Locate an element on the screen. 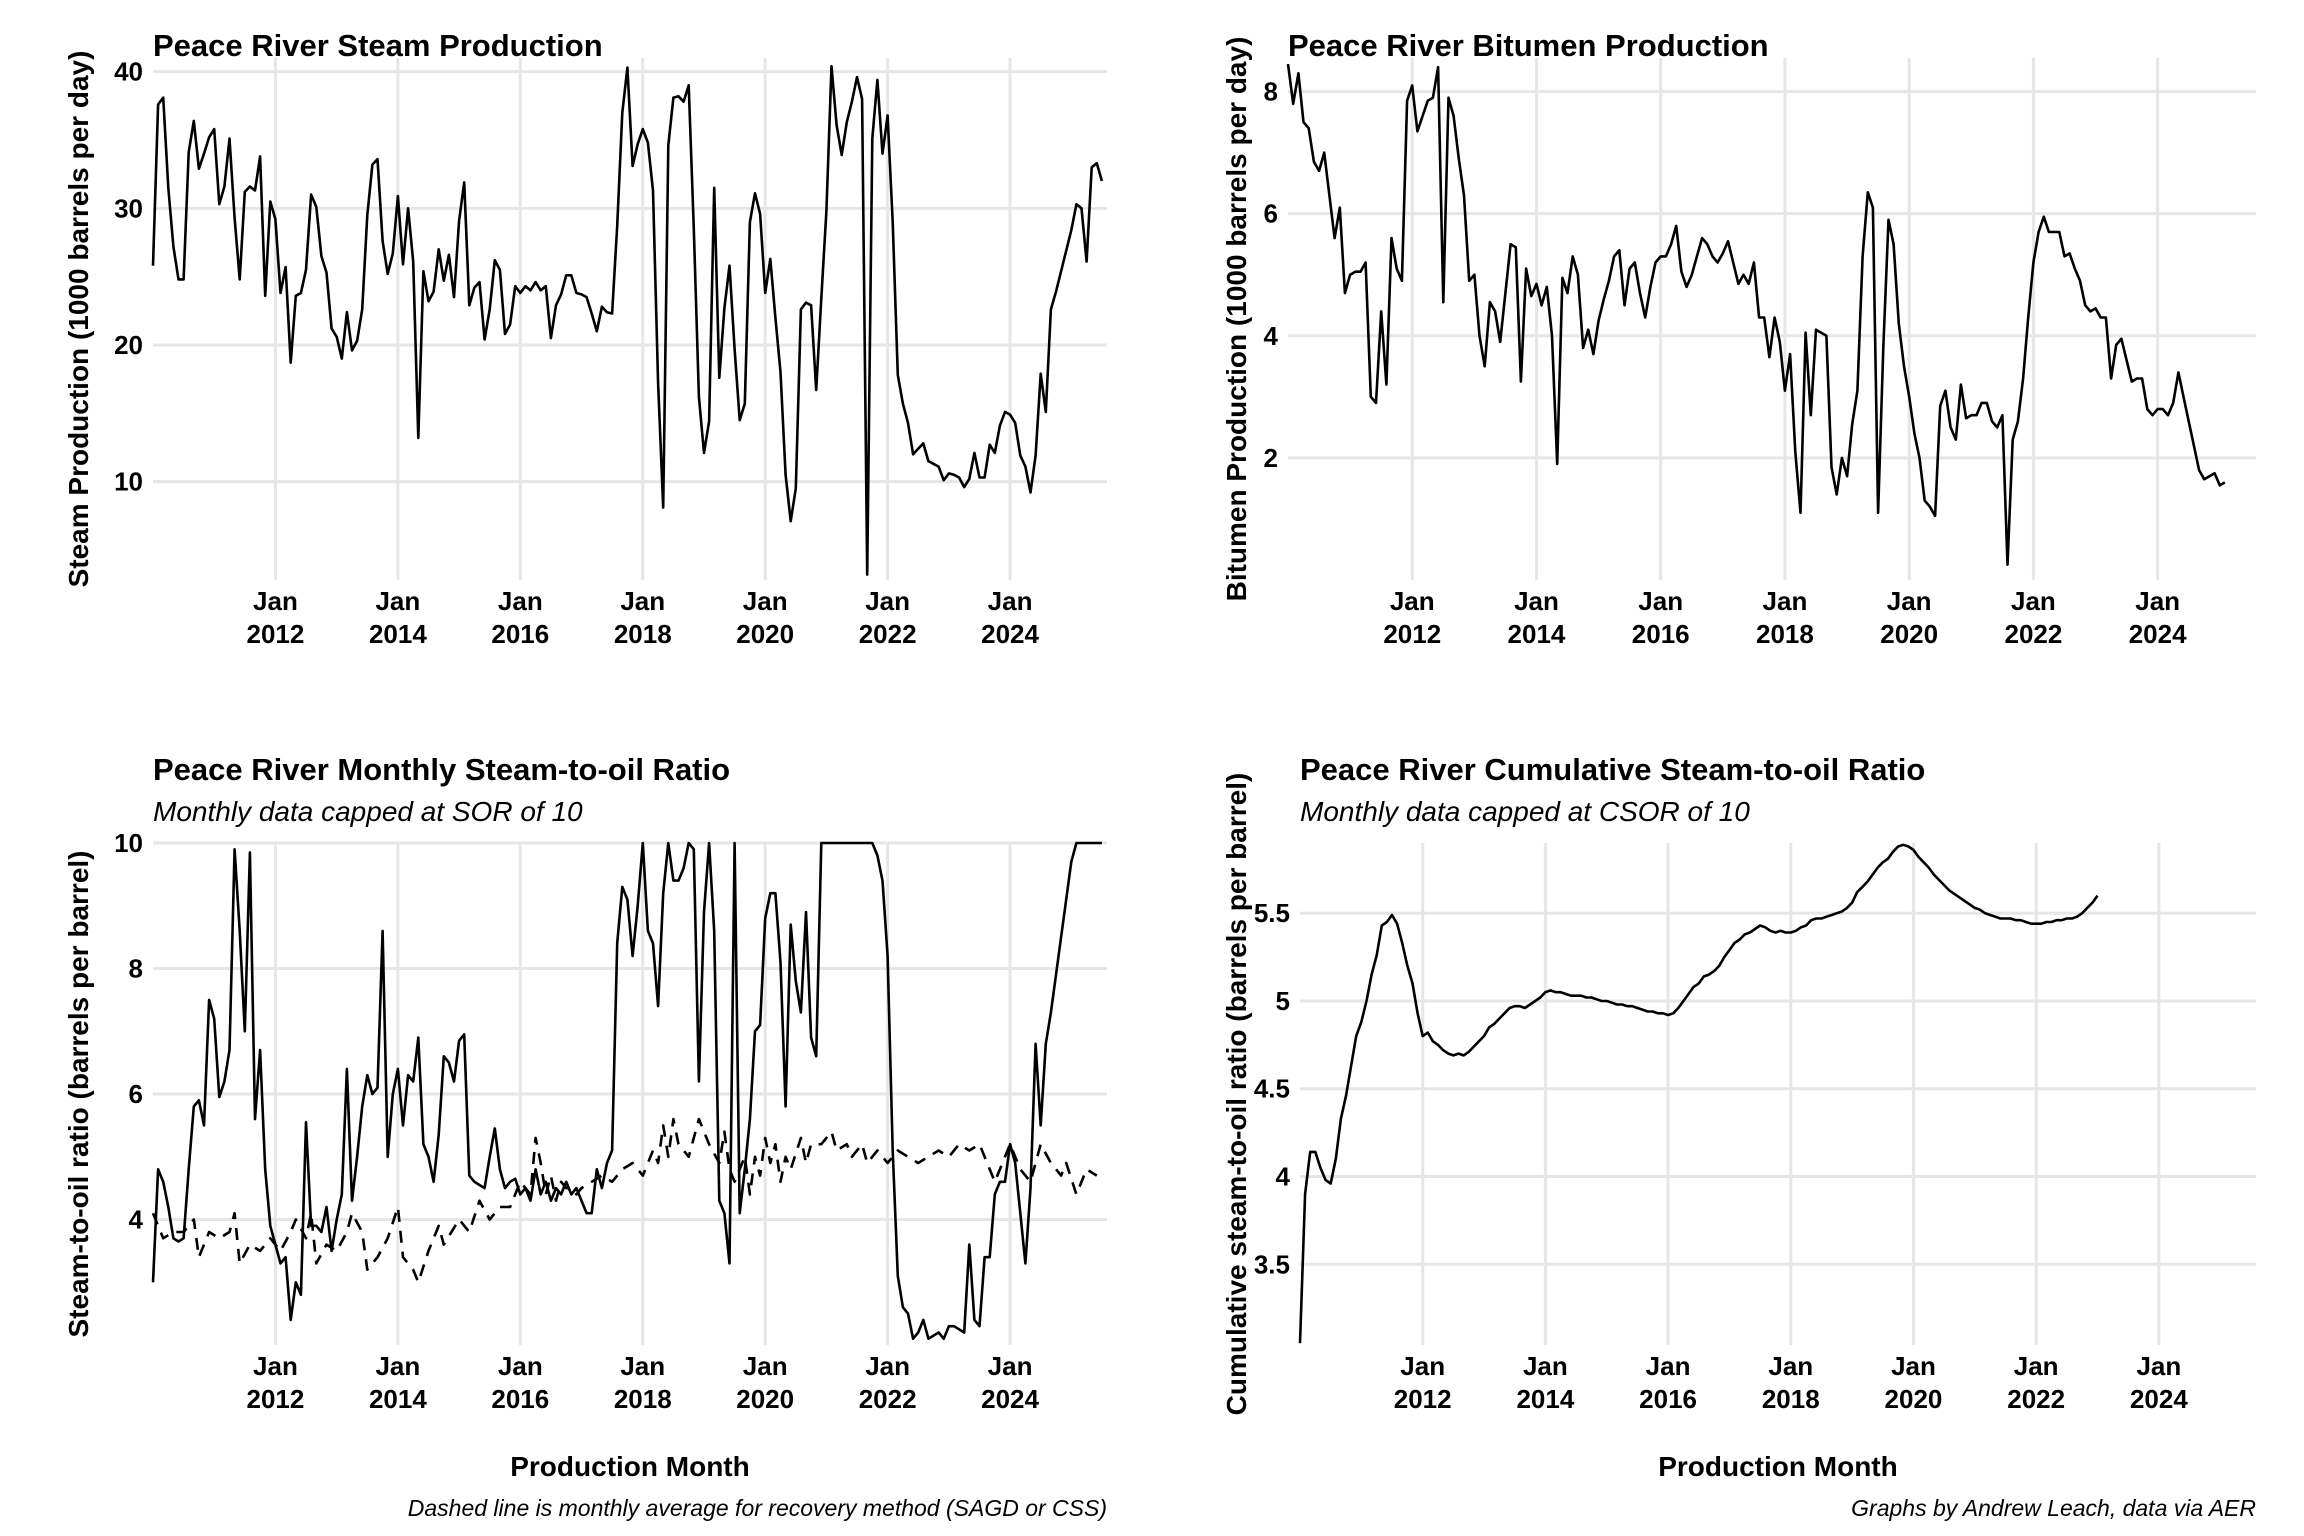  y-tick-label: 40 is located at coordinates (128, 72).